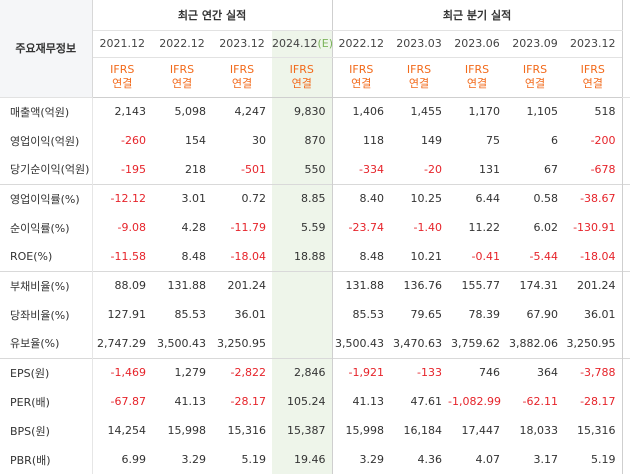 The width and height of the screenshot is (630, 474). I want to click on quarter-value-cell: 149, so click(432, 140).